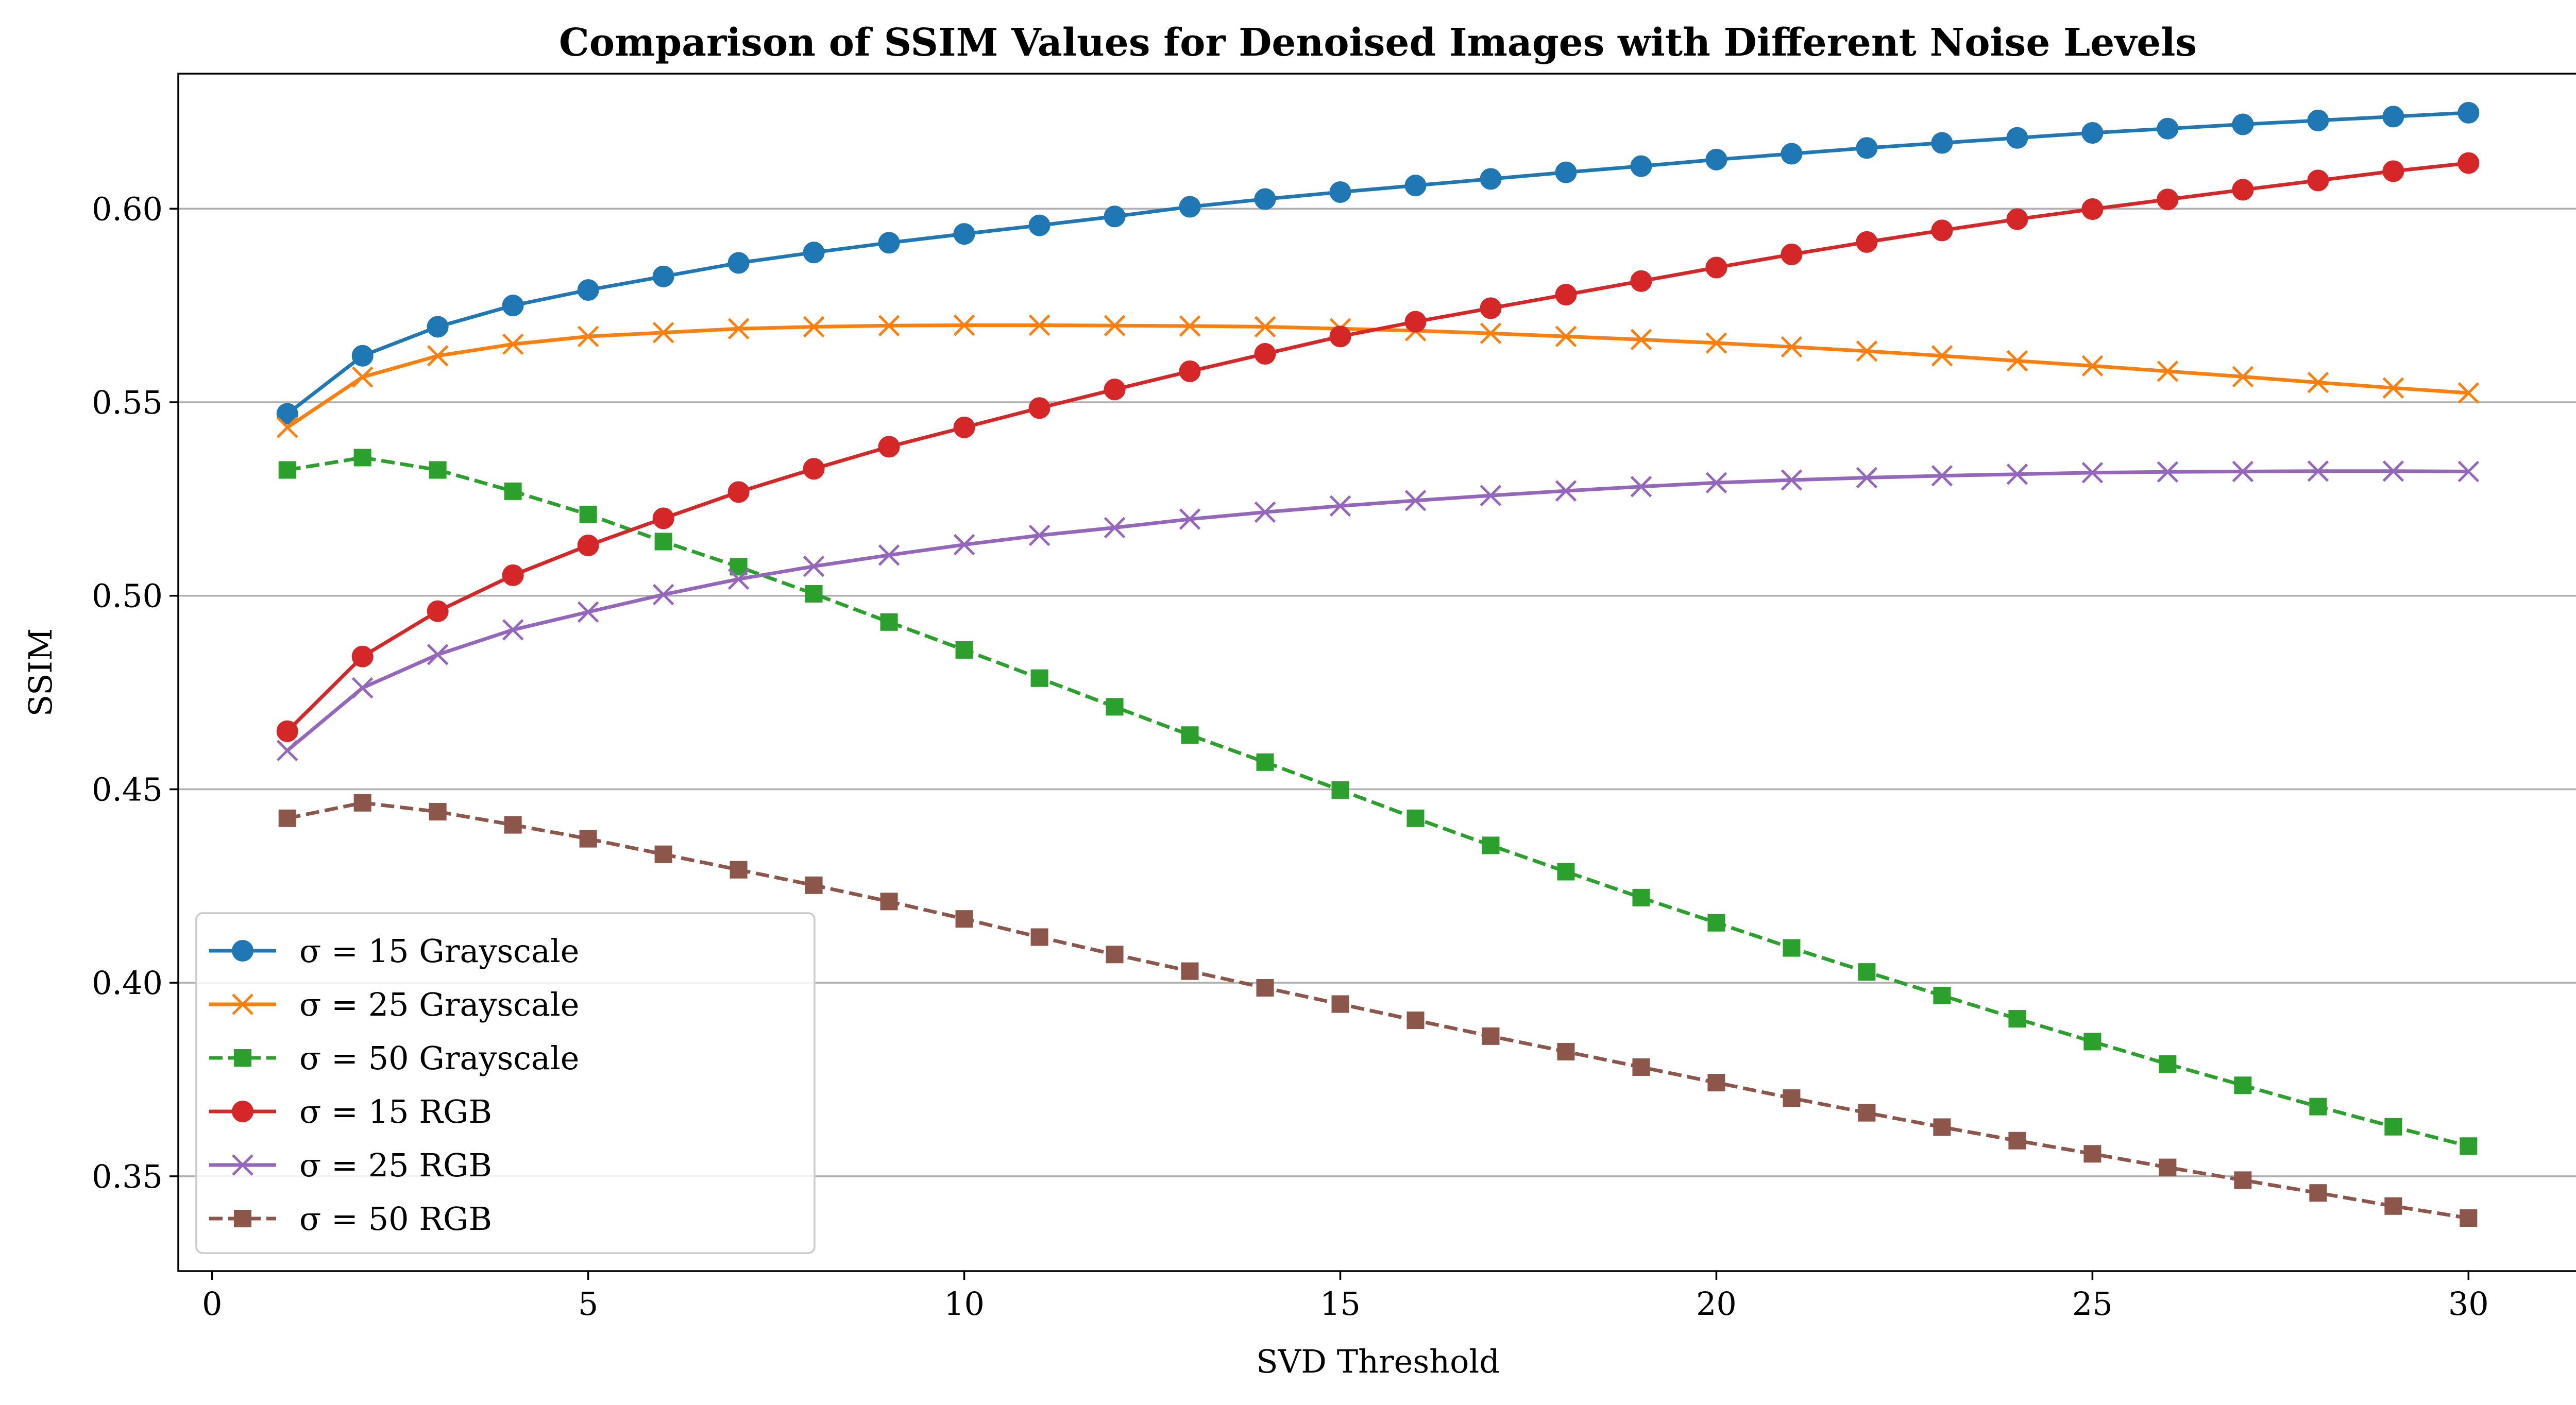 The image size is (2576, 1405). I want to click on legend-item: σ = 50 RGB, so click(350, 1219).